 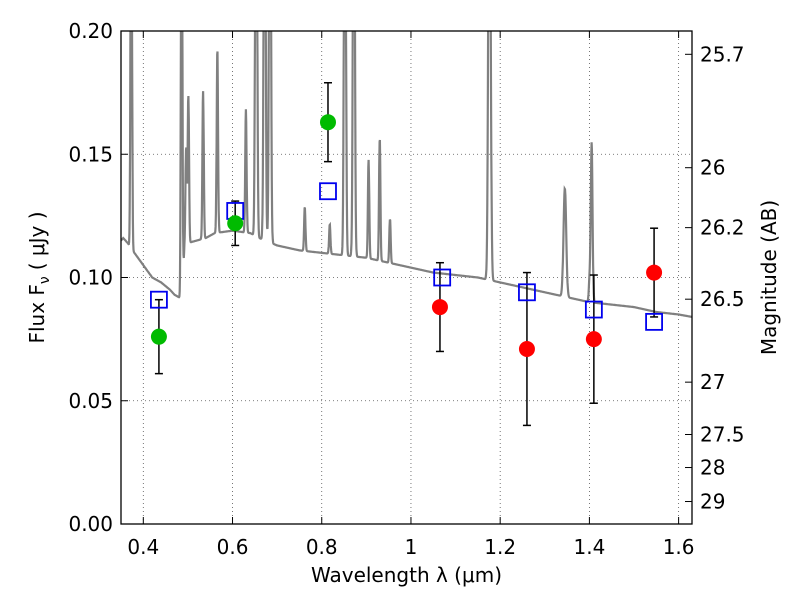 I want to click on mag-tick-label-3: 26.5, so click(x=722, y=299).